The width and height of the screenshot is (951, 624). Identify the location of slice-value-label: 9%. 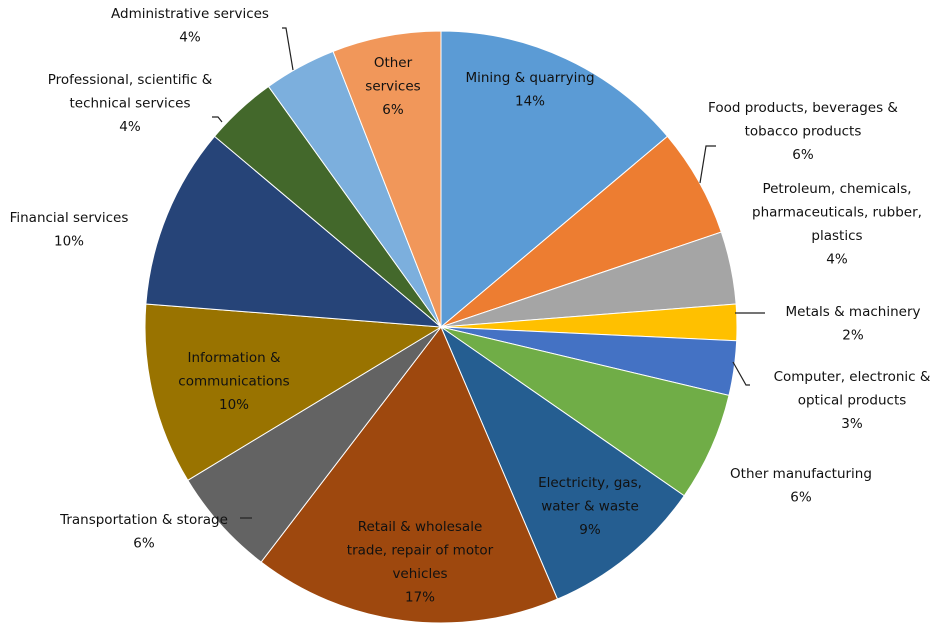
(590, 530).